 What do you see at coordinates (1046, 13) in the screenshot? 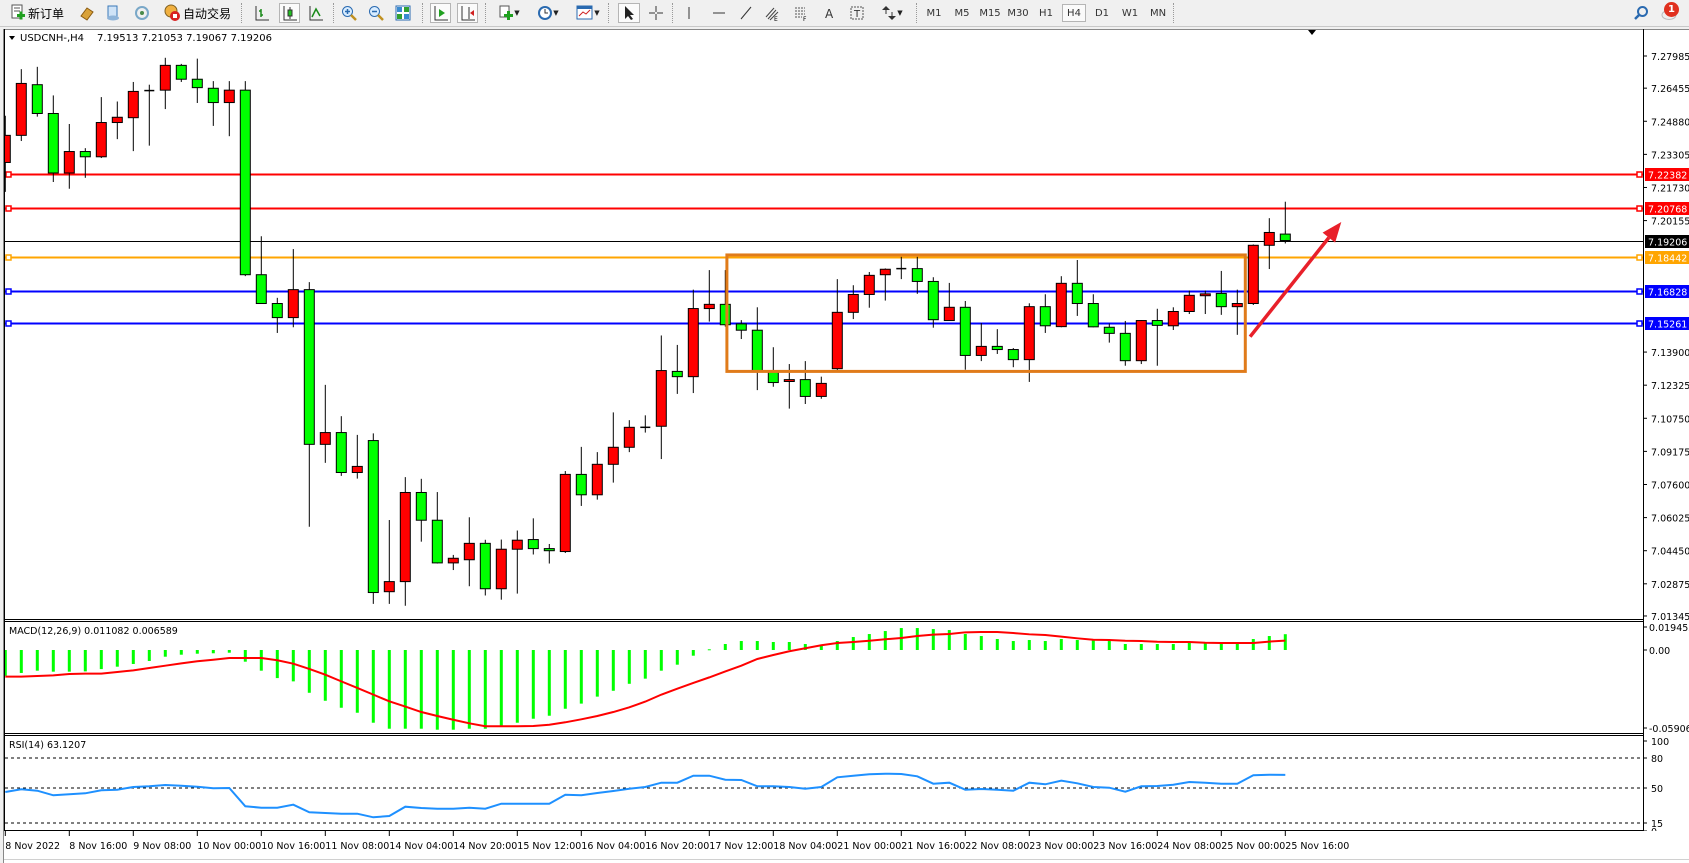
I see `timeframe-h1-button: H1` at bounding box center [1046, 13].